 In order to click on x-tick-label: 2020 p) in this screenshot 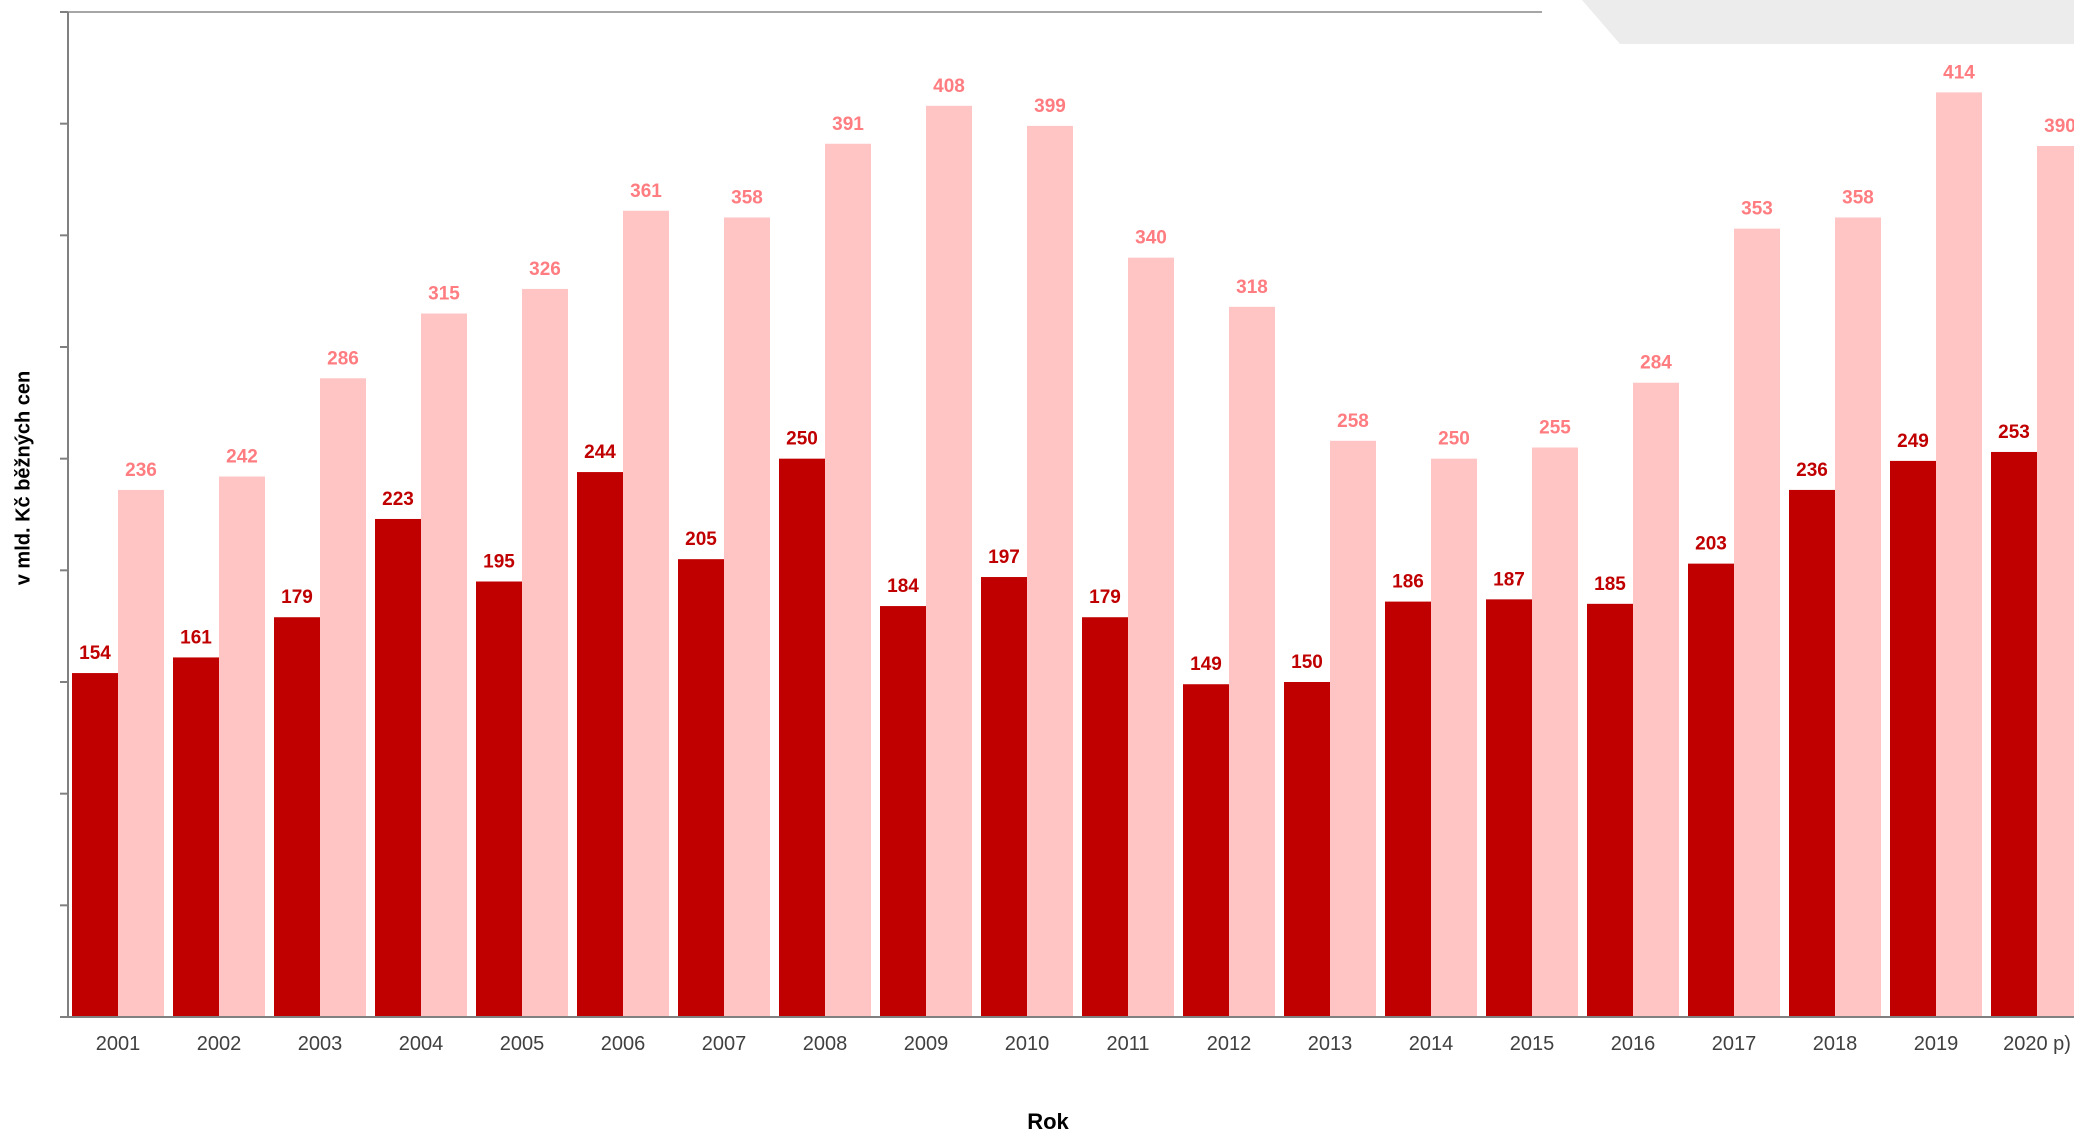, I will do `click(2037, 1044)`.